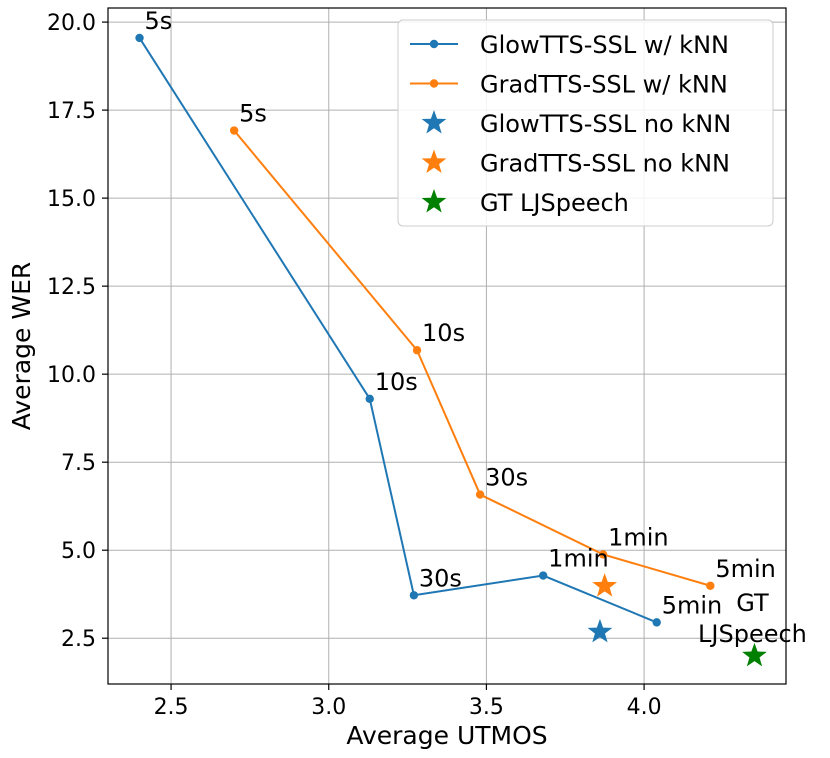  What do you see at coordinates (554, 203) in the screenshot?
I see `legend-label: GT LJSpeech` at bounding box center [554, 203].